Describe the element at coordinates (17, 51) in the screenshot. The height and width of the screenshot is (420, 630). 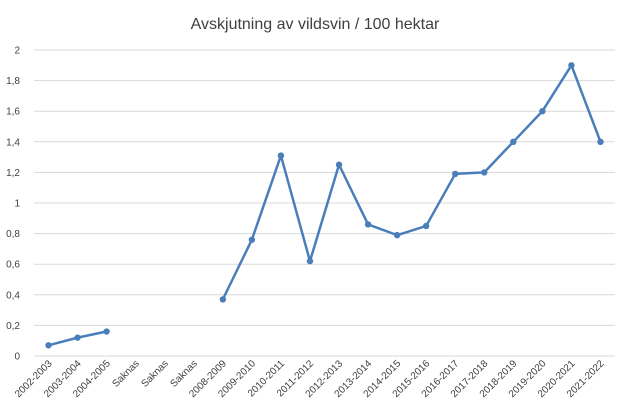
I see `y-tick-label: 2` at that location.